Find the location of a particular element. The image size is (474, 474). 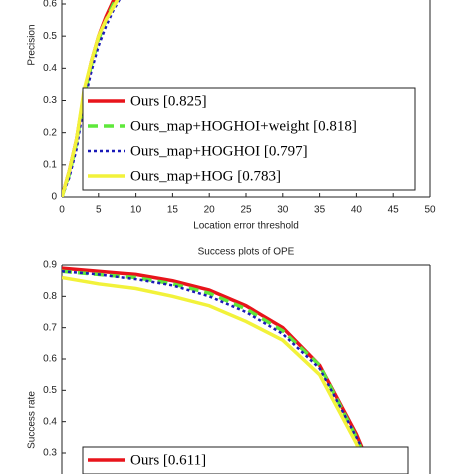

legend-label: Ours_map+HOG [0.783] is located at coordinates (205, 176).